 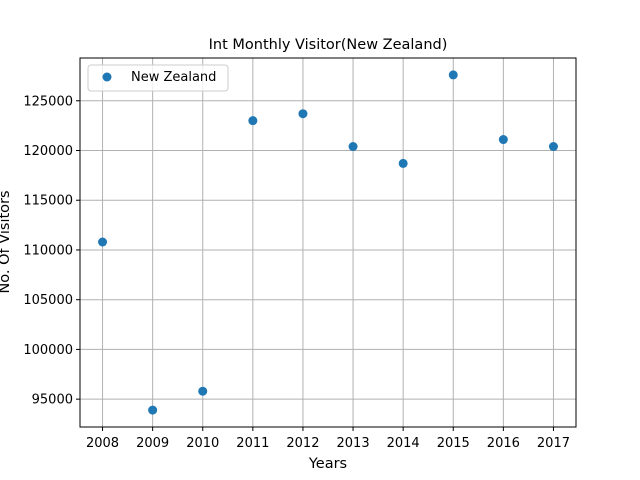 I want to click on x-tick-label: 2013, so click(x=353, y=443).